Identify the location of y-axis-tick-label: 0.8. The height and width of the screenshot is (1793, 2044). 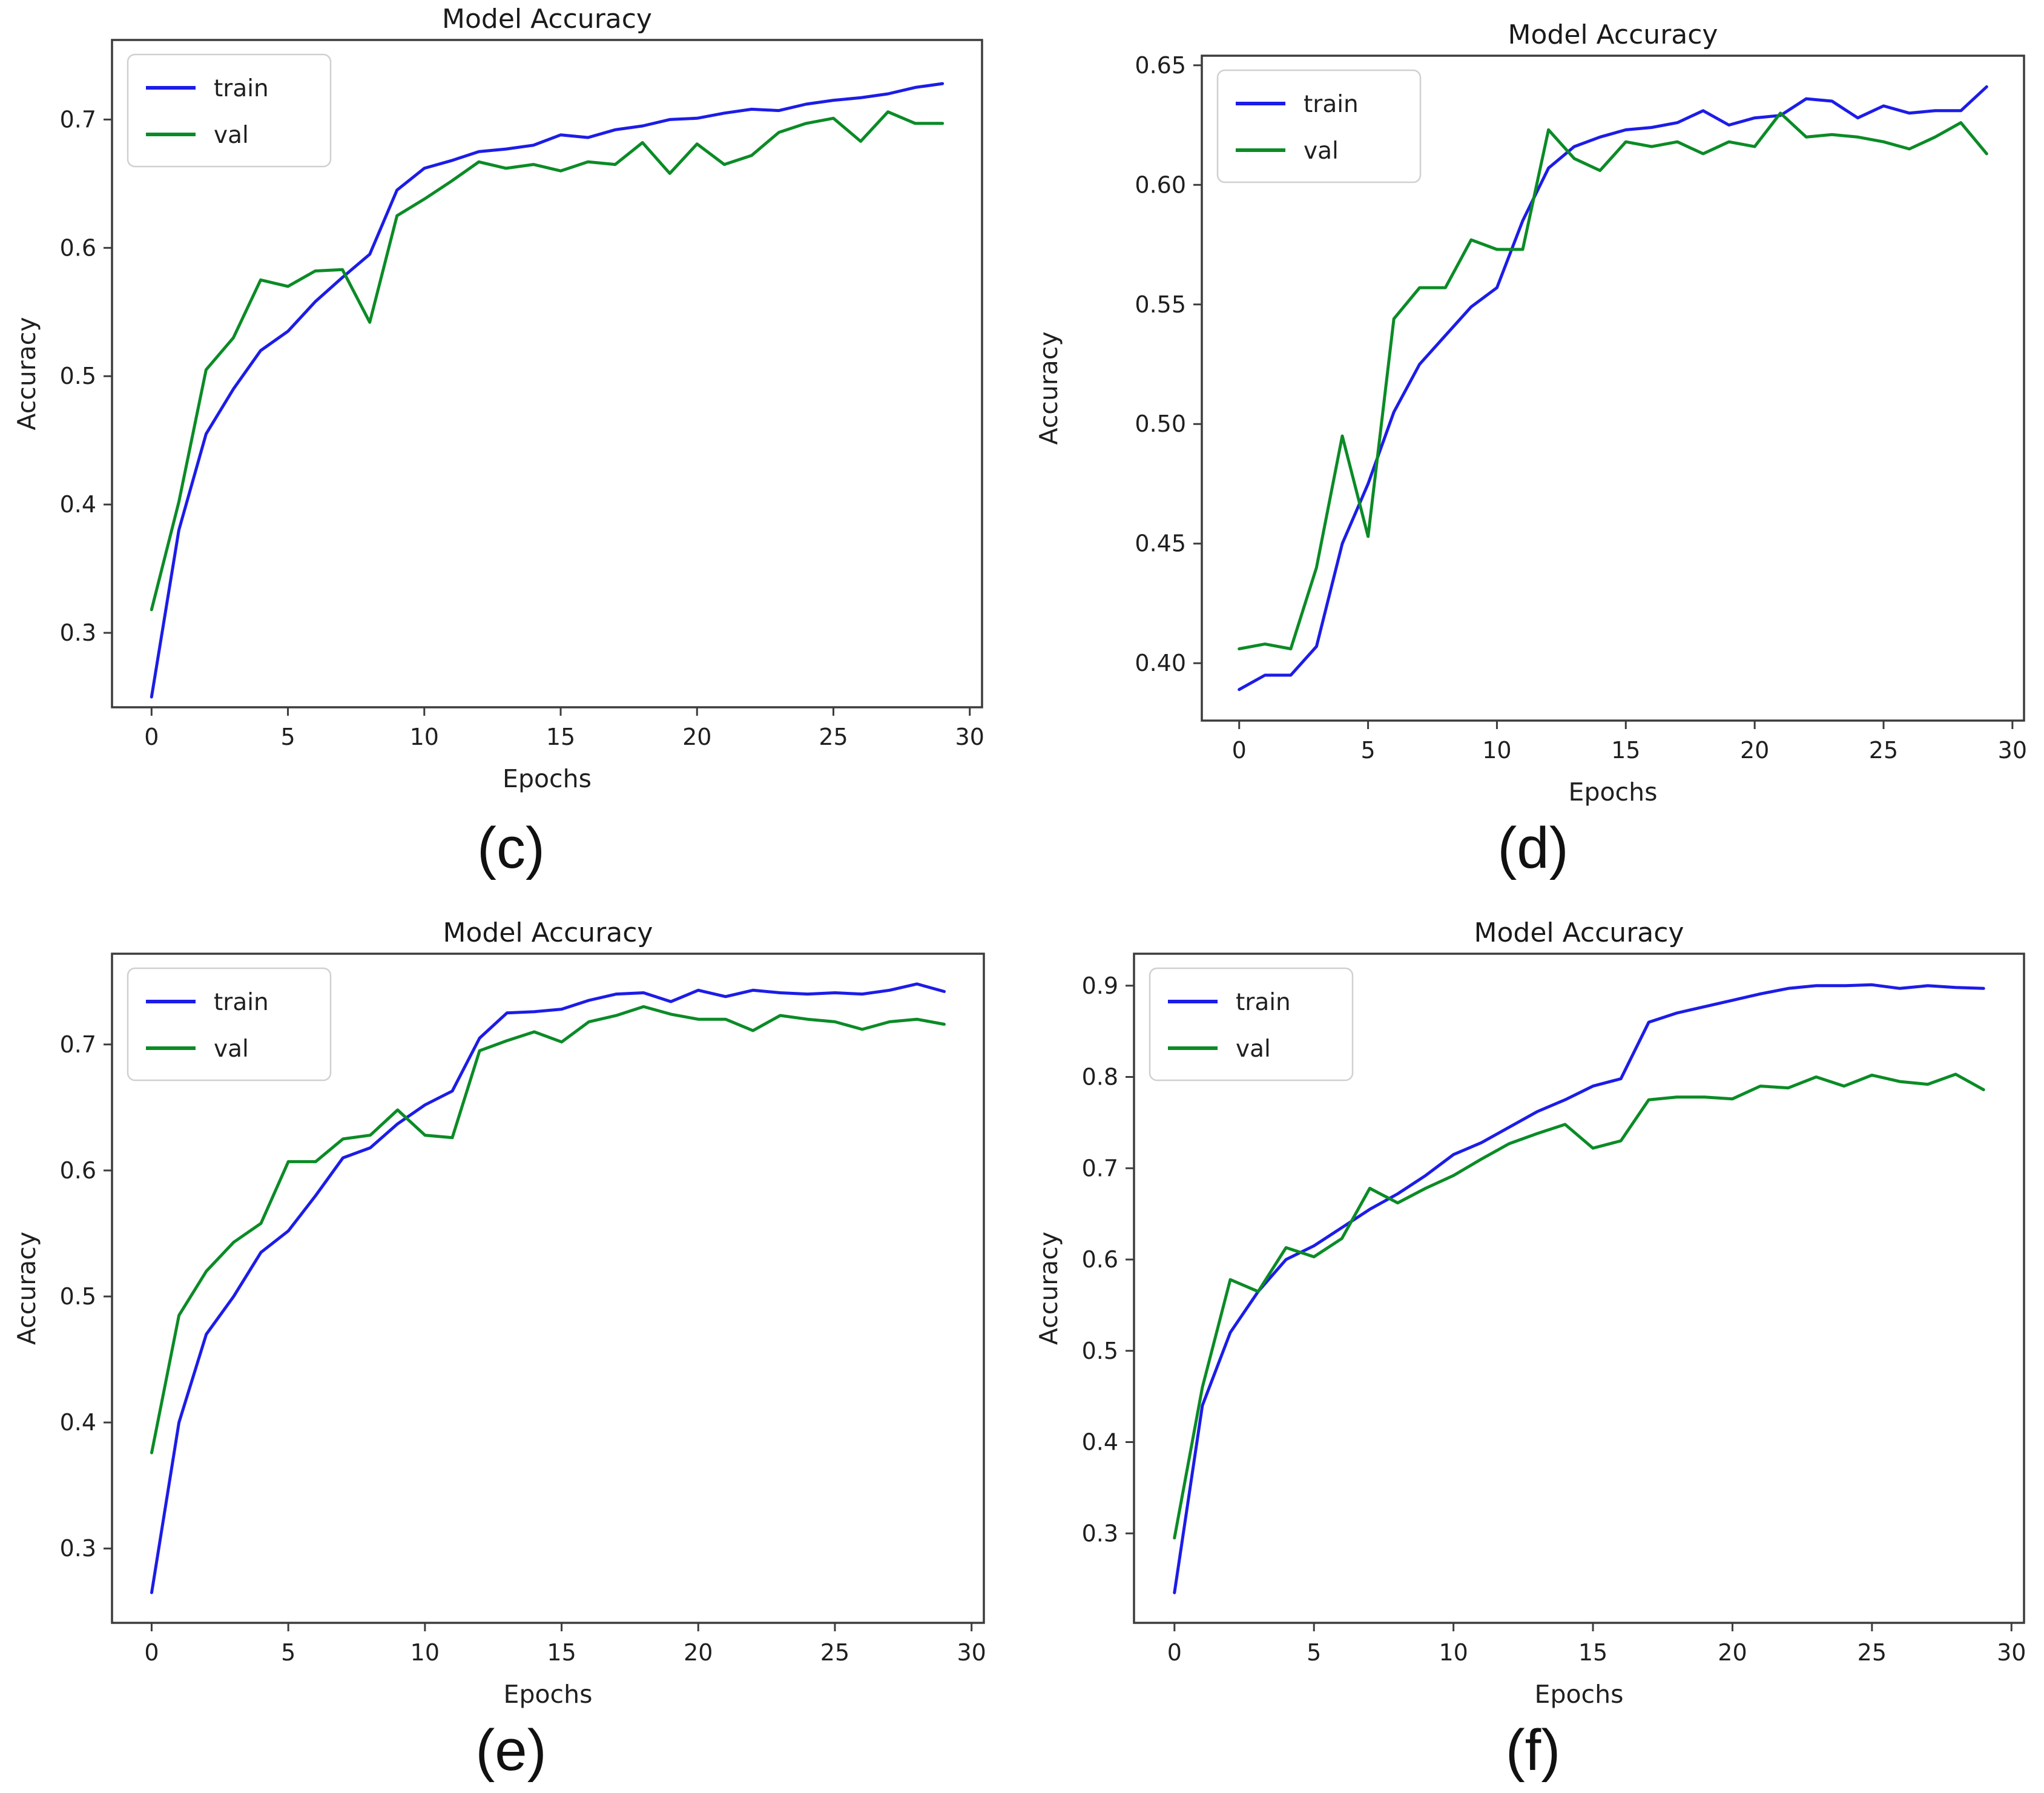
(1100, 1077).